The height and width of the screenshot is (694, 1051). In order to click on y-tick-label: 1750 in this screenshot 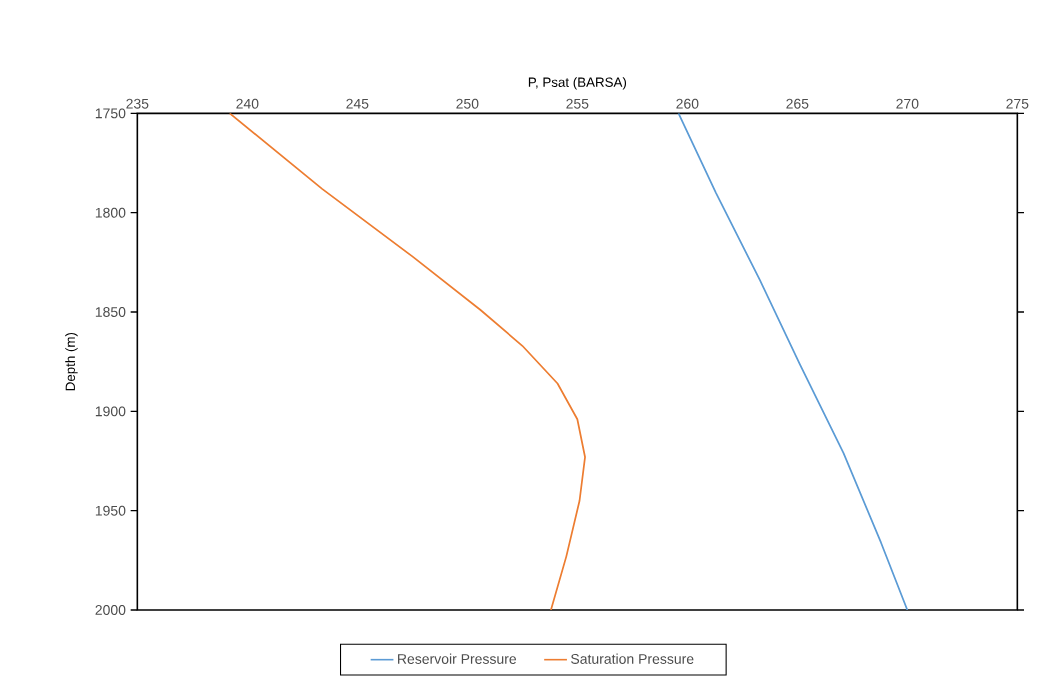, I will do `click(110, 113)`.